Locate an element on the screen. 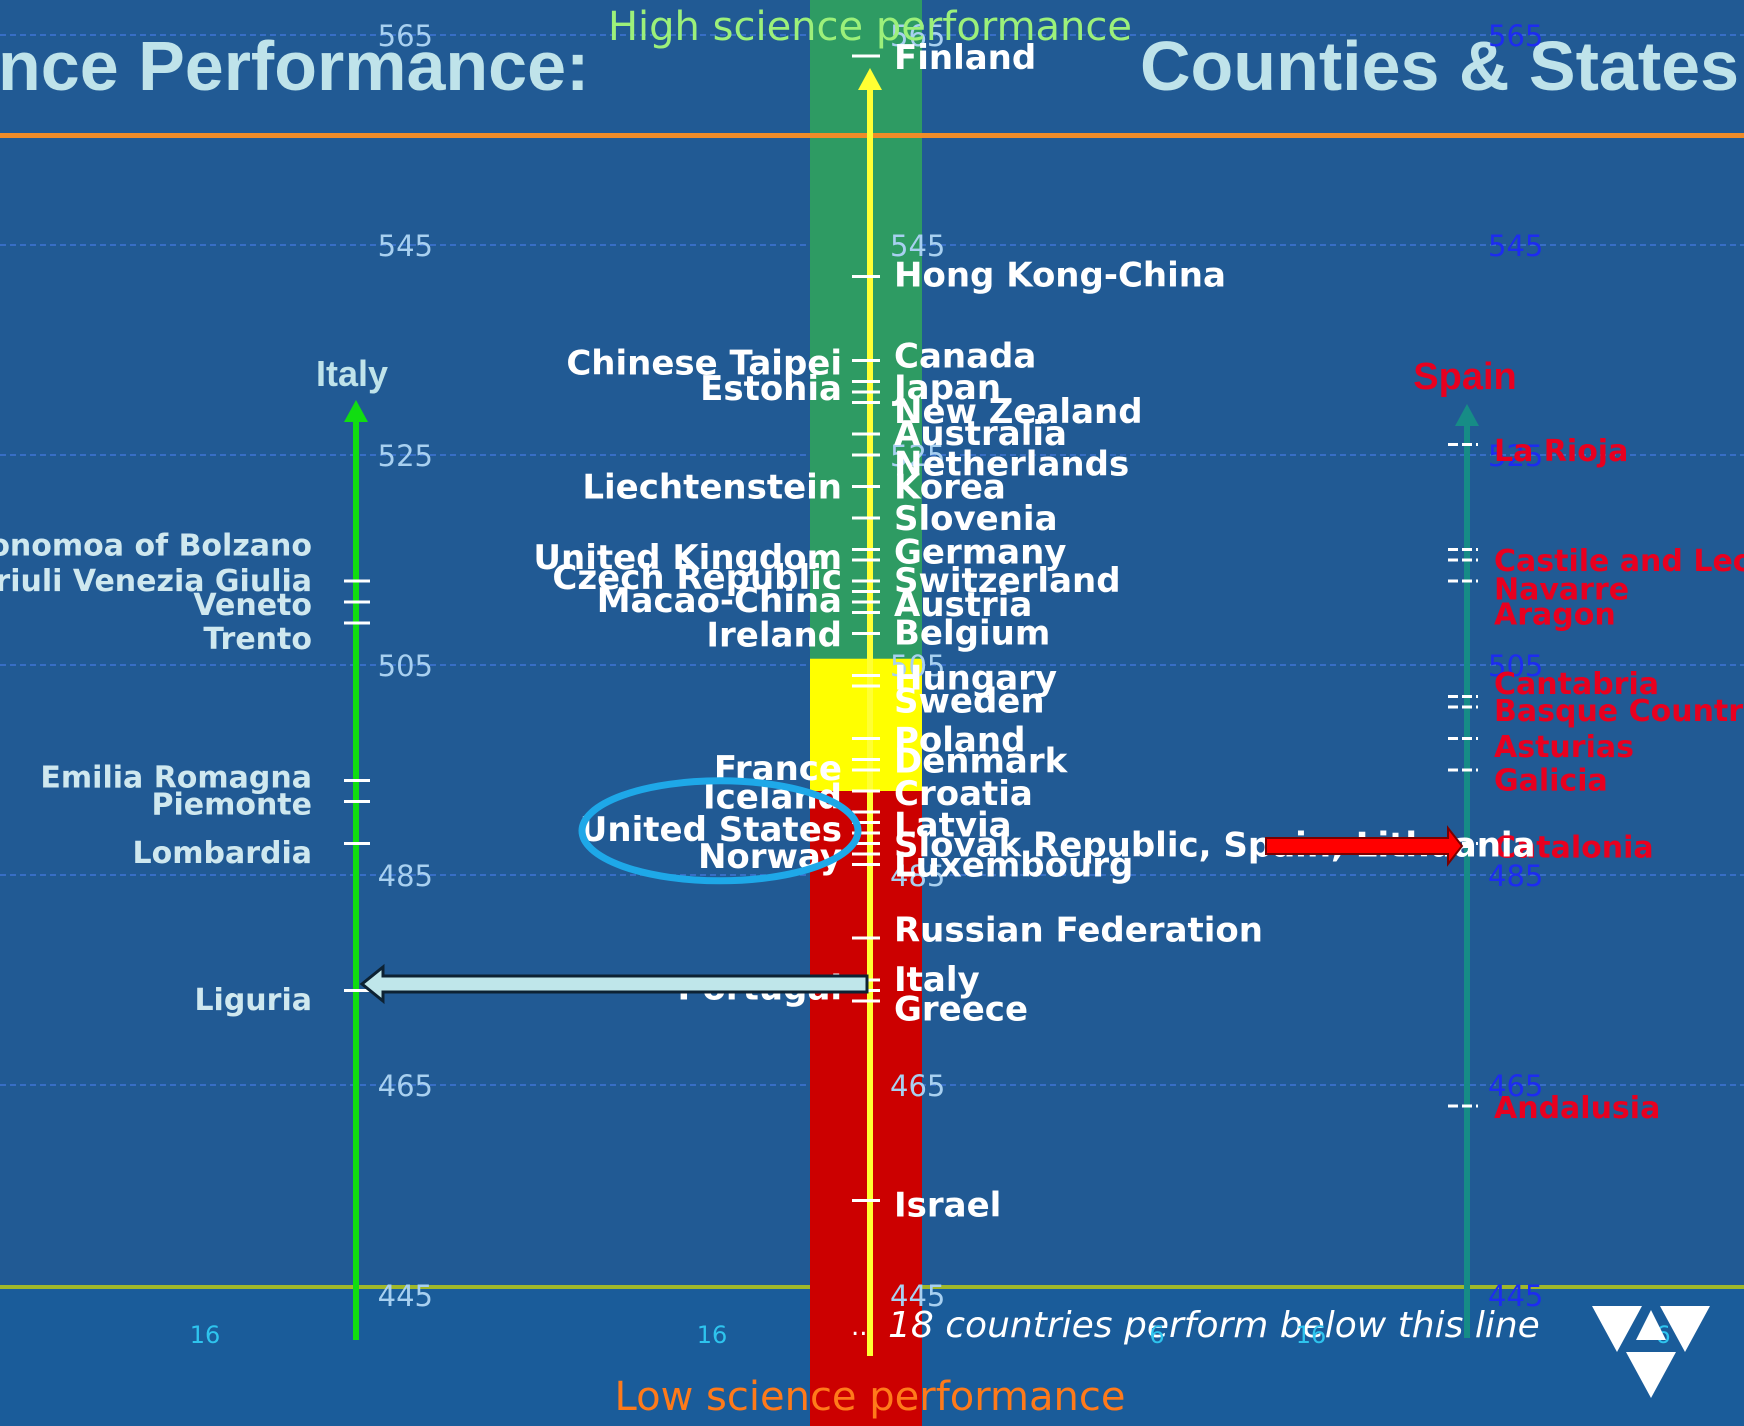  country-label: Macao-China is located at coordinates (719, 601).